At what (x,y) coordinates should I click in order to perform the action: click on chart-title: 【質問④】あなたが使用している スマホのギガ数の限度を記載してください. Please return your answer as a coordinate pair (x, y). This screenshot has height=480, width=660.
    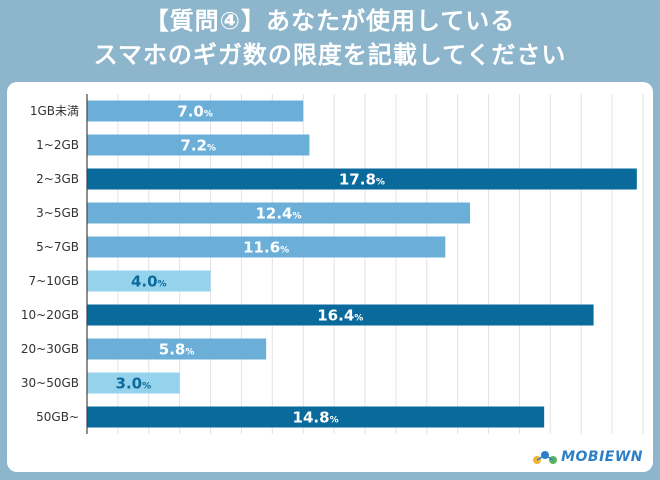
    Looking at the image, I should click on (330, 38).